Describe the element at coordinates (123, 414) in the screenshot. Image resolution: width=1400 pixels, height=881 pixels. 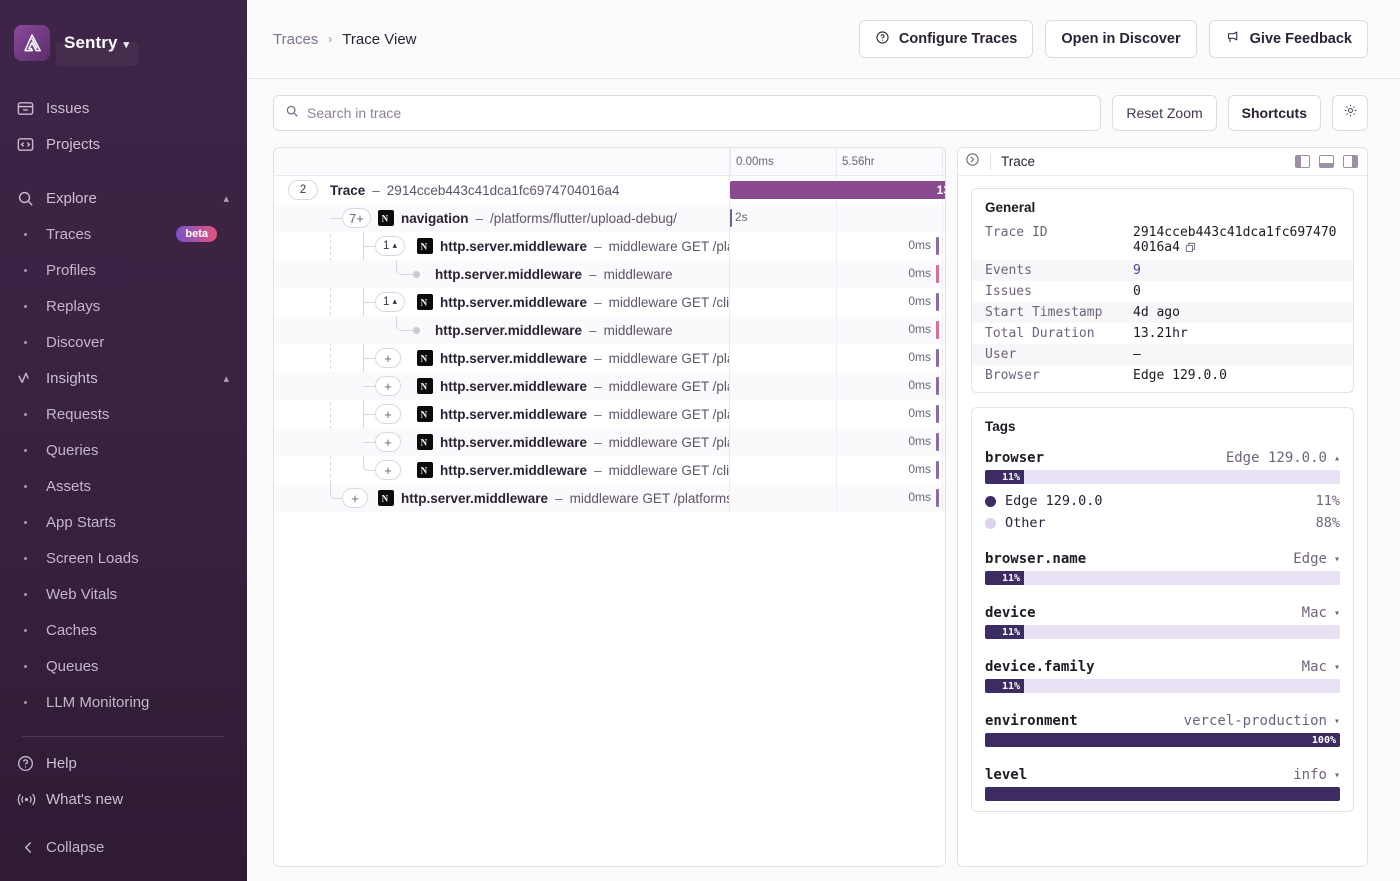
I see `sidebar-item-requests: Requests` at that location.